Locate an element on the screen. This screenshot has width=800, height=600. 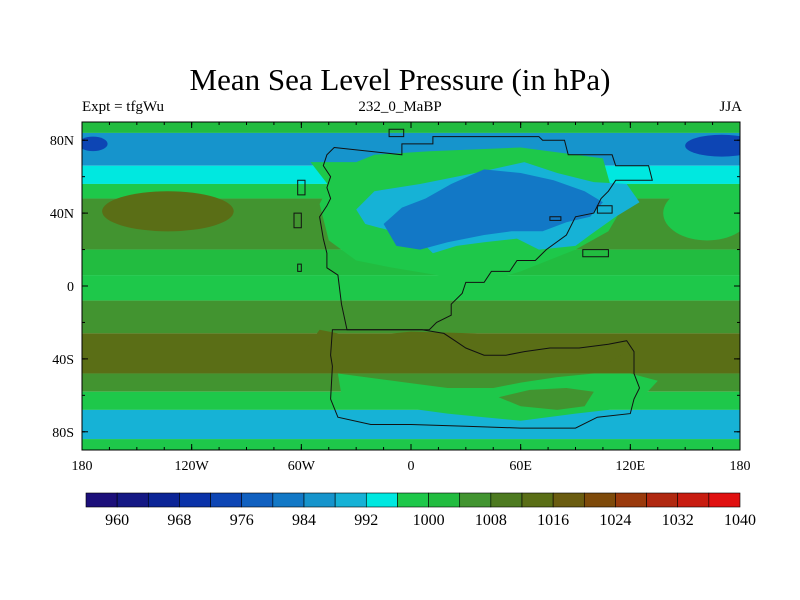
y-tick-label-2: 0 is located at coordinates (70, 287).